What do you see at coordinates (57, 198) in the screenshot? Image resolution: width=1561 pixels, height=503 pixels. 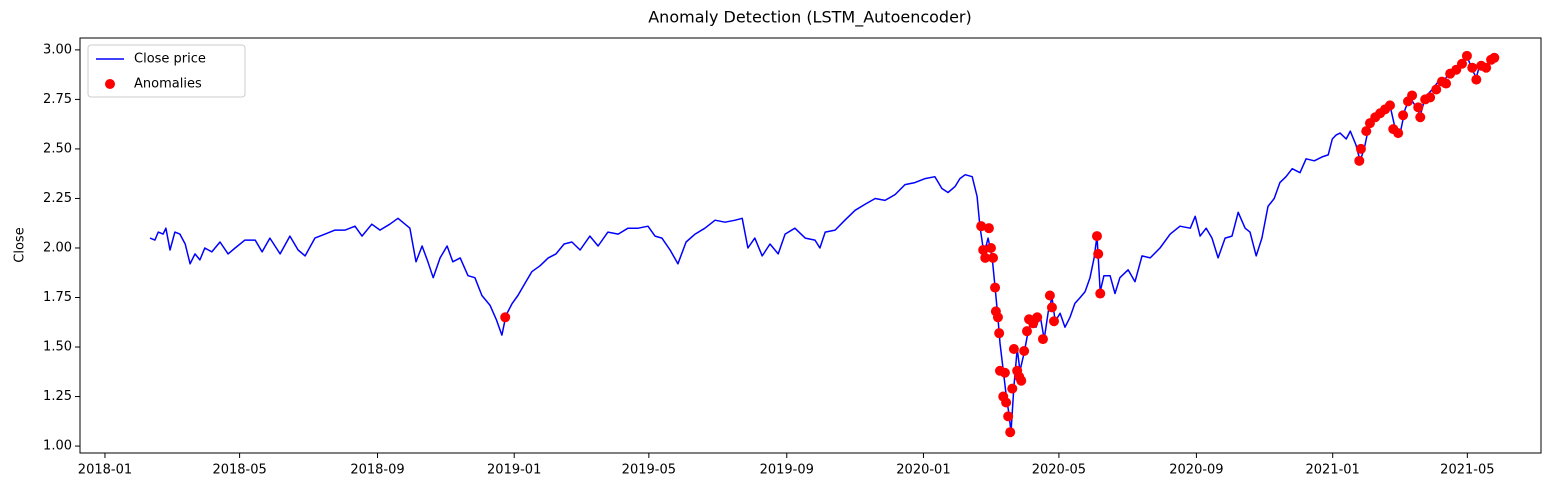 I see `y-tick-label: 2.25` at bounding box center [57, 198].